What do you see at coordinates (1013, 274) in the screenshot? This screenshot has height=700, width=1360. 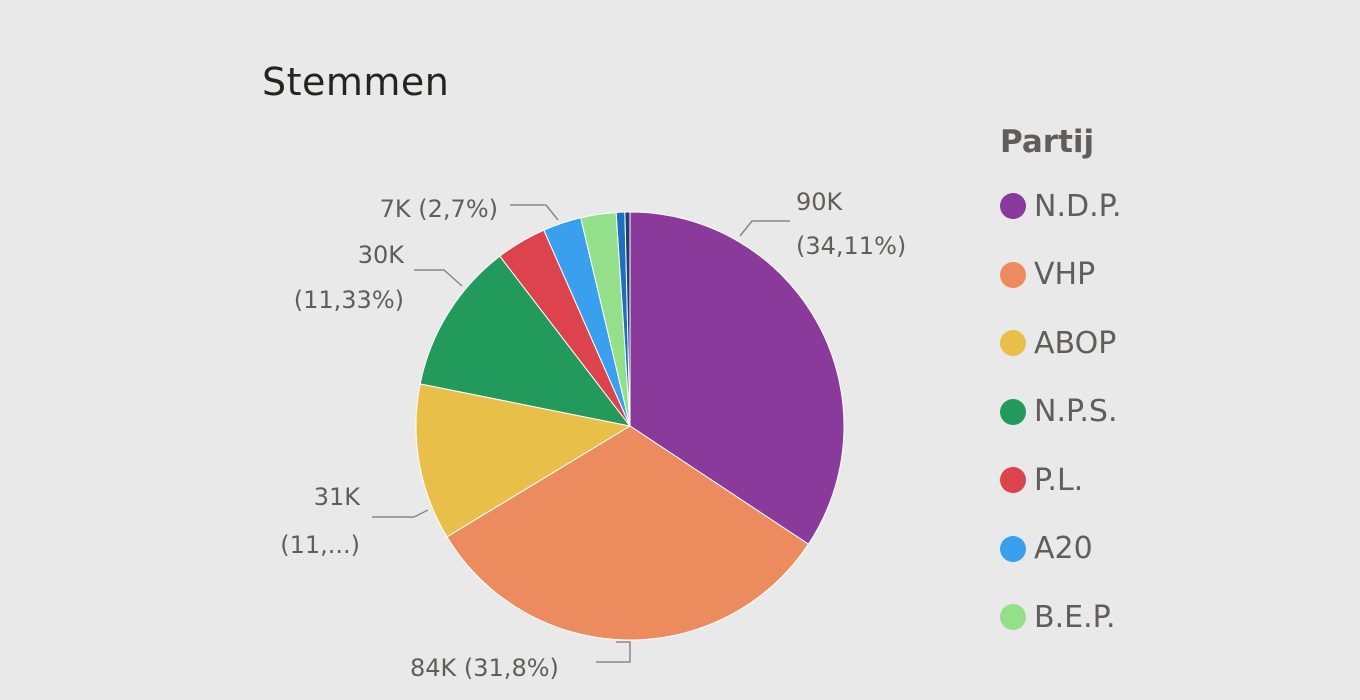 I see `legend-dot-vhp` at bounding box center [1013, 274].